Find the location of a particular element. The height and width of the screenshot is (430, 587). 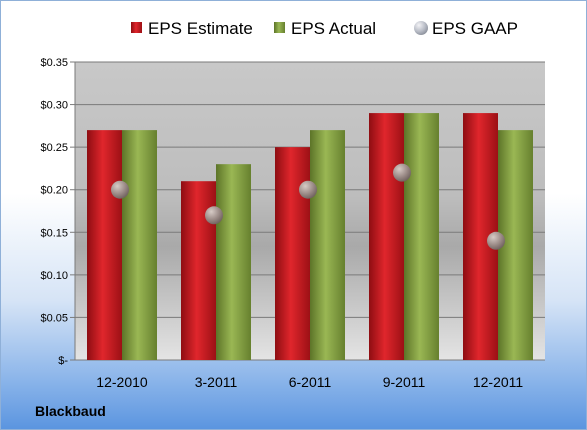

gaap-points is located at coordinates (308, 206).